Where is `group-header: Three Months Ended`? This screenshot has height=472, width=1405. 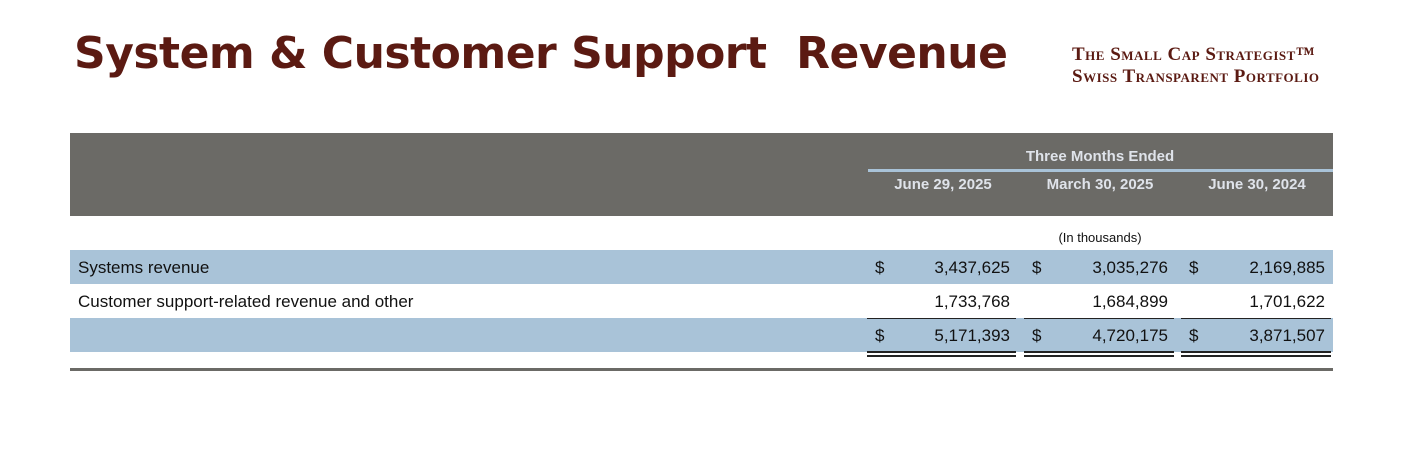 group-header: Three Months Ended is located at coordinates (1100, 156).